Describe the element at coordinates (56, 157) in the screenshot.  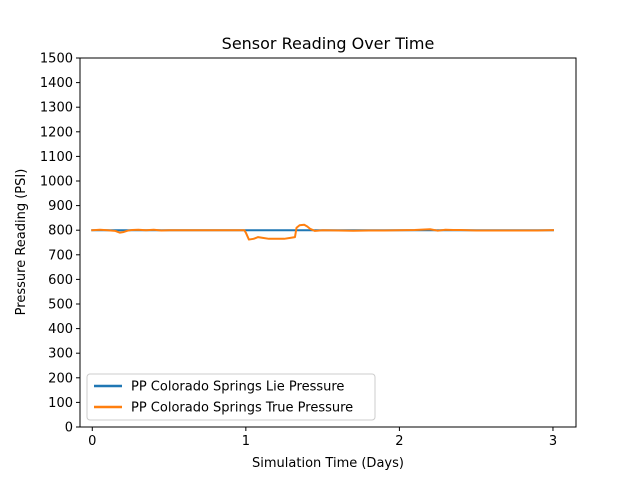
I see `y-tick-label: 1100` at that location.